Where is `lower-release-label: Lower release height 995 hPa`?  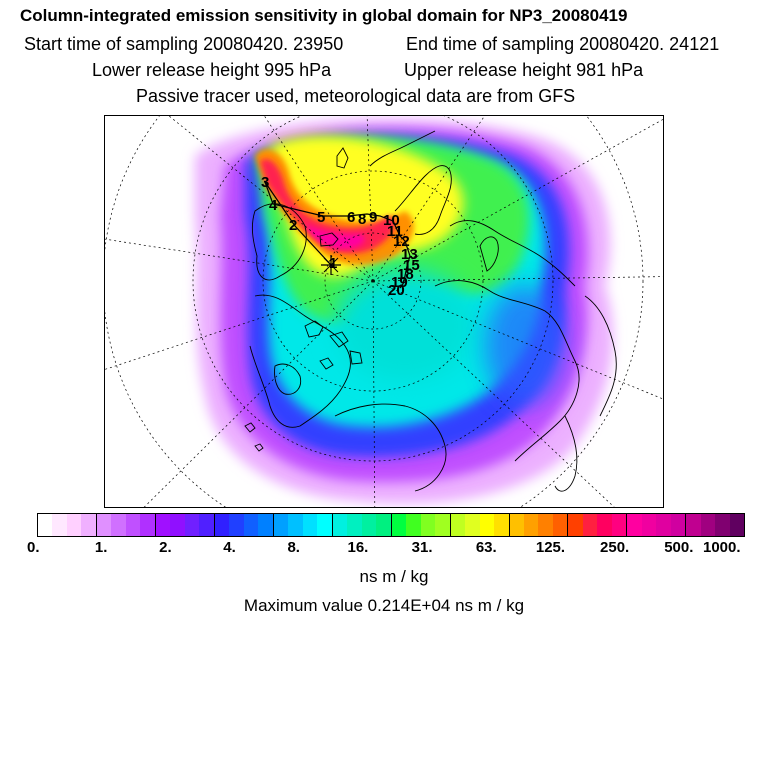 lower-release-label: Lower release height 995 hPa is located at coordinates (212, 70).